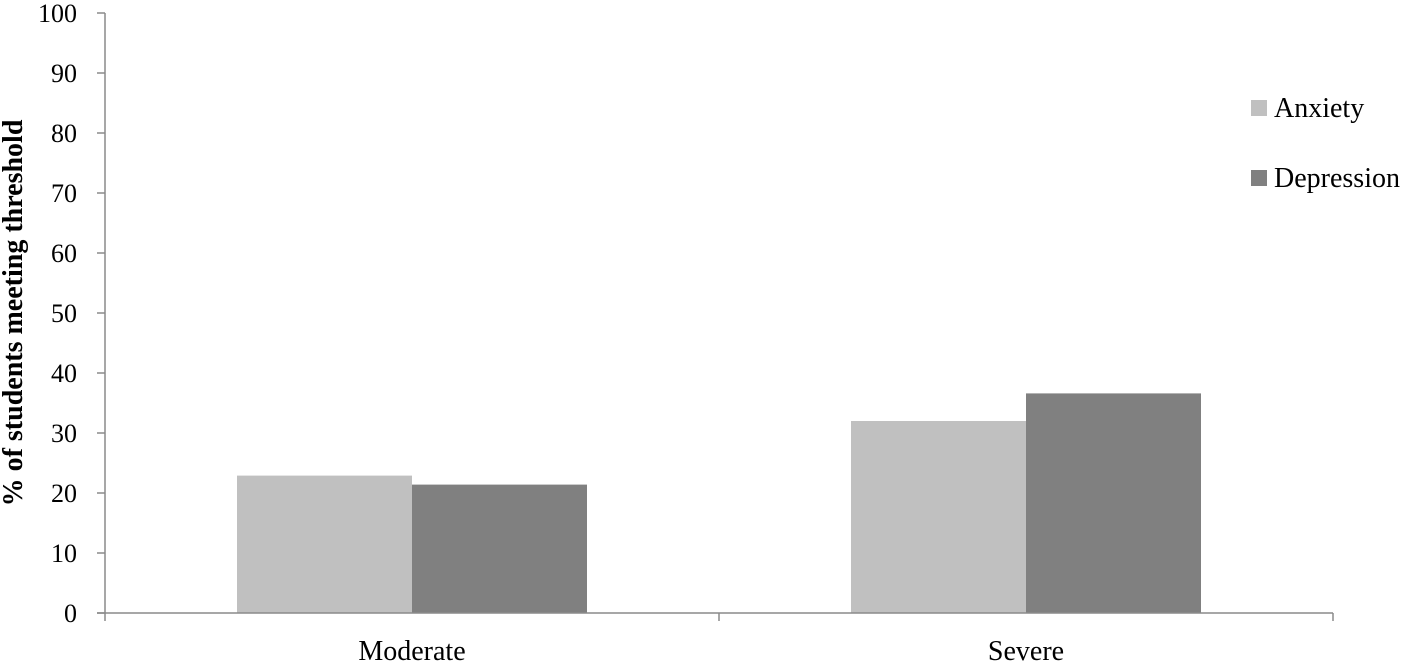 Image resolution: width=1421 pixels, height=662 pixels. I want to click on y-tick-label: 0, so click(70, 613).